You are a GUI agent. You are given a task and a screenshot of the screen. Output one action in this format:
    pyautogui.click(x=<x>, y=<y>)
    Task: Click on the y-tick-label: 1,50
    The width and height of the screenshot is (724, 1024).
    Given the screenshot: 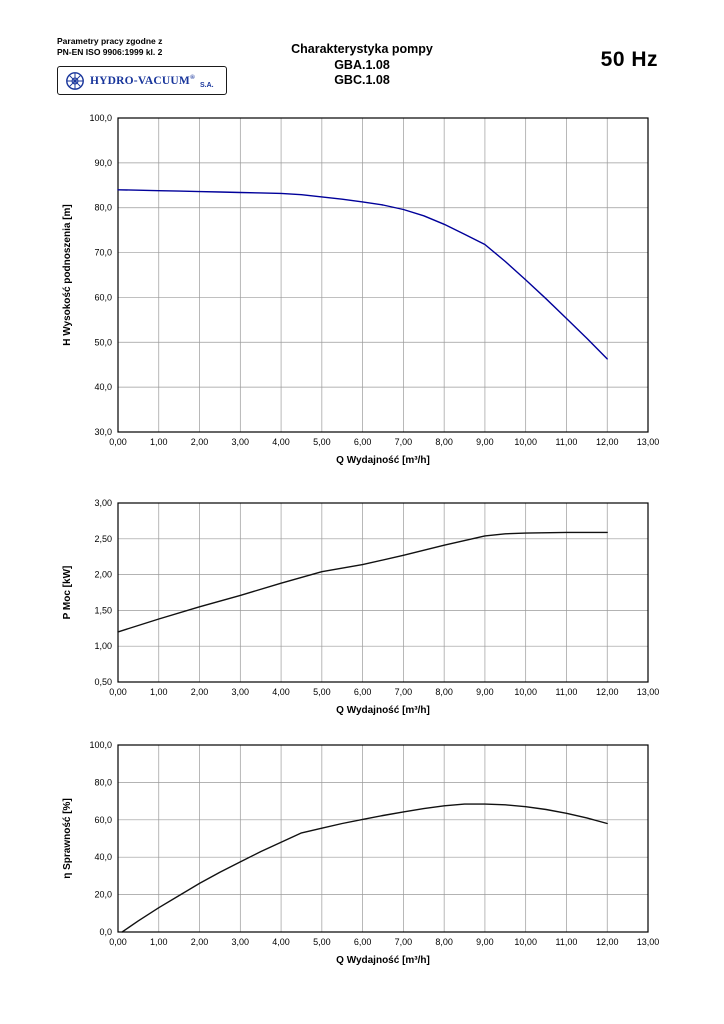 What is the action you would take?
    pyautogui.click(x=103, y=610)
    